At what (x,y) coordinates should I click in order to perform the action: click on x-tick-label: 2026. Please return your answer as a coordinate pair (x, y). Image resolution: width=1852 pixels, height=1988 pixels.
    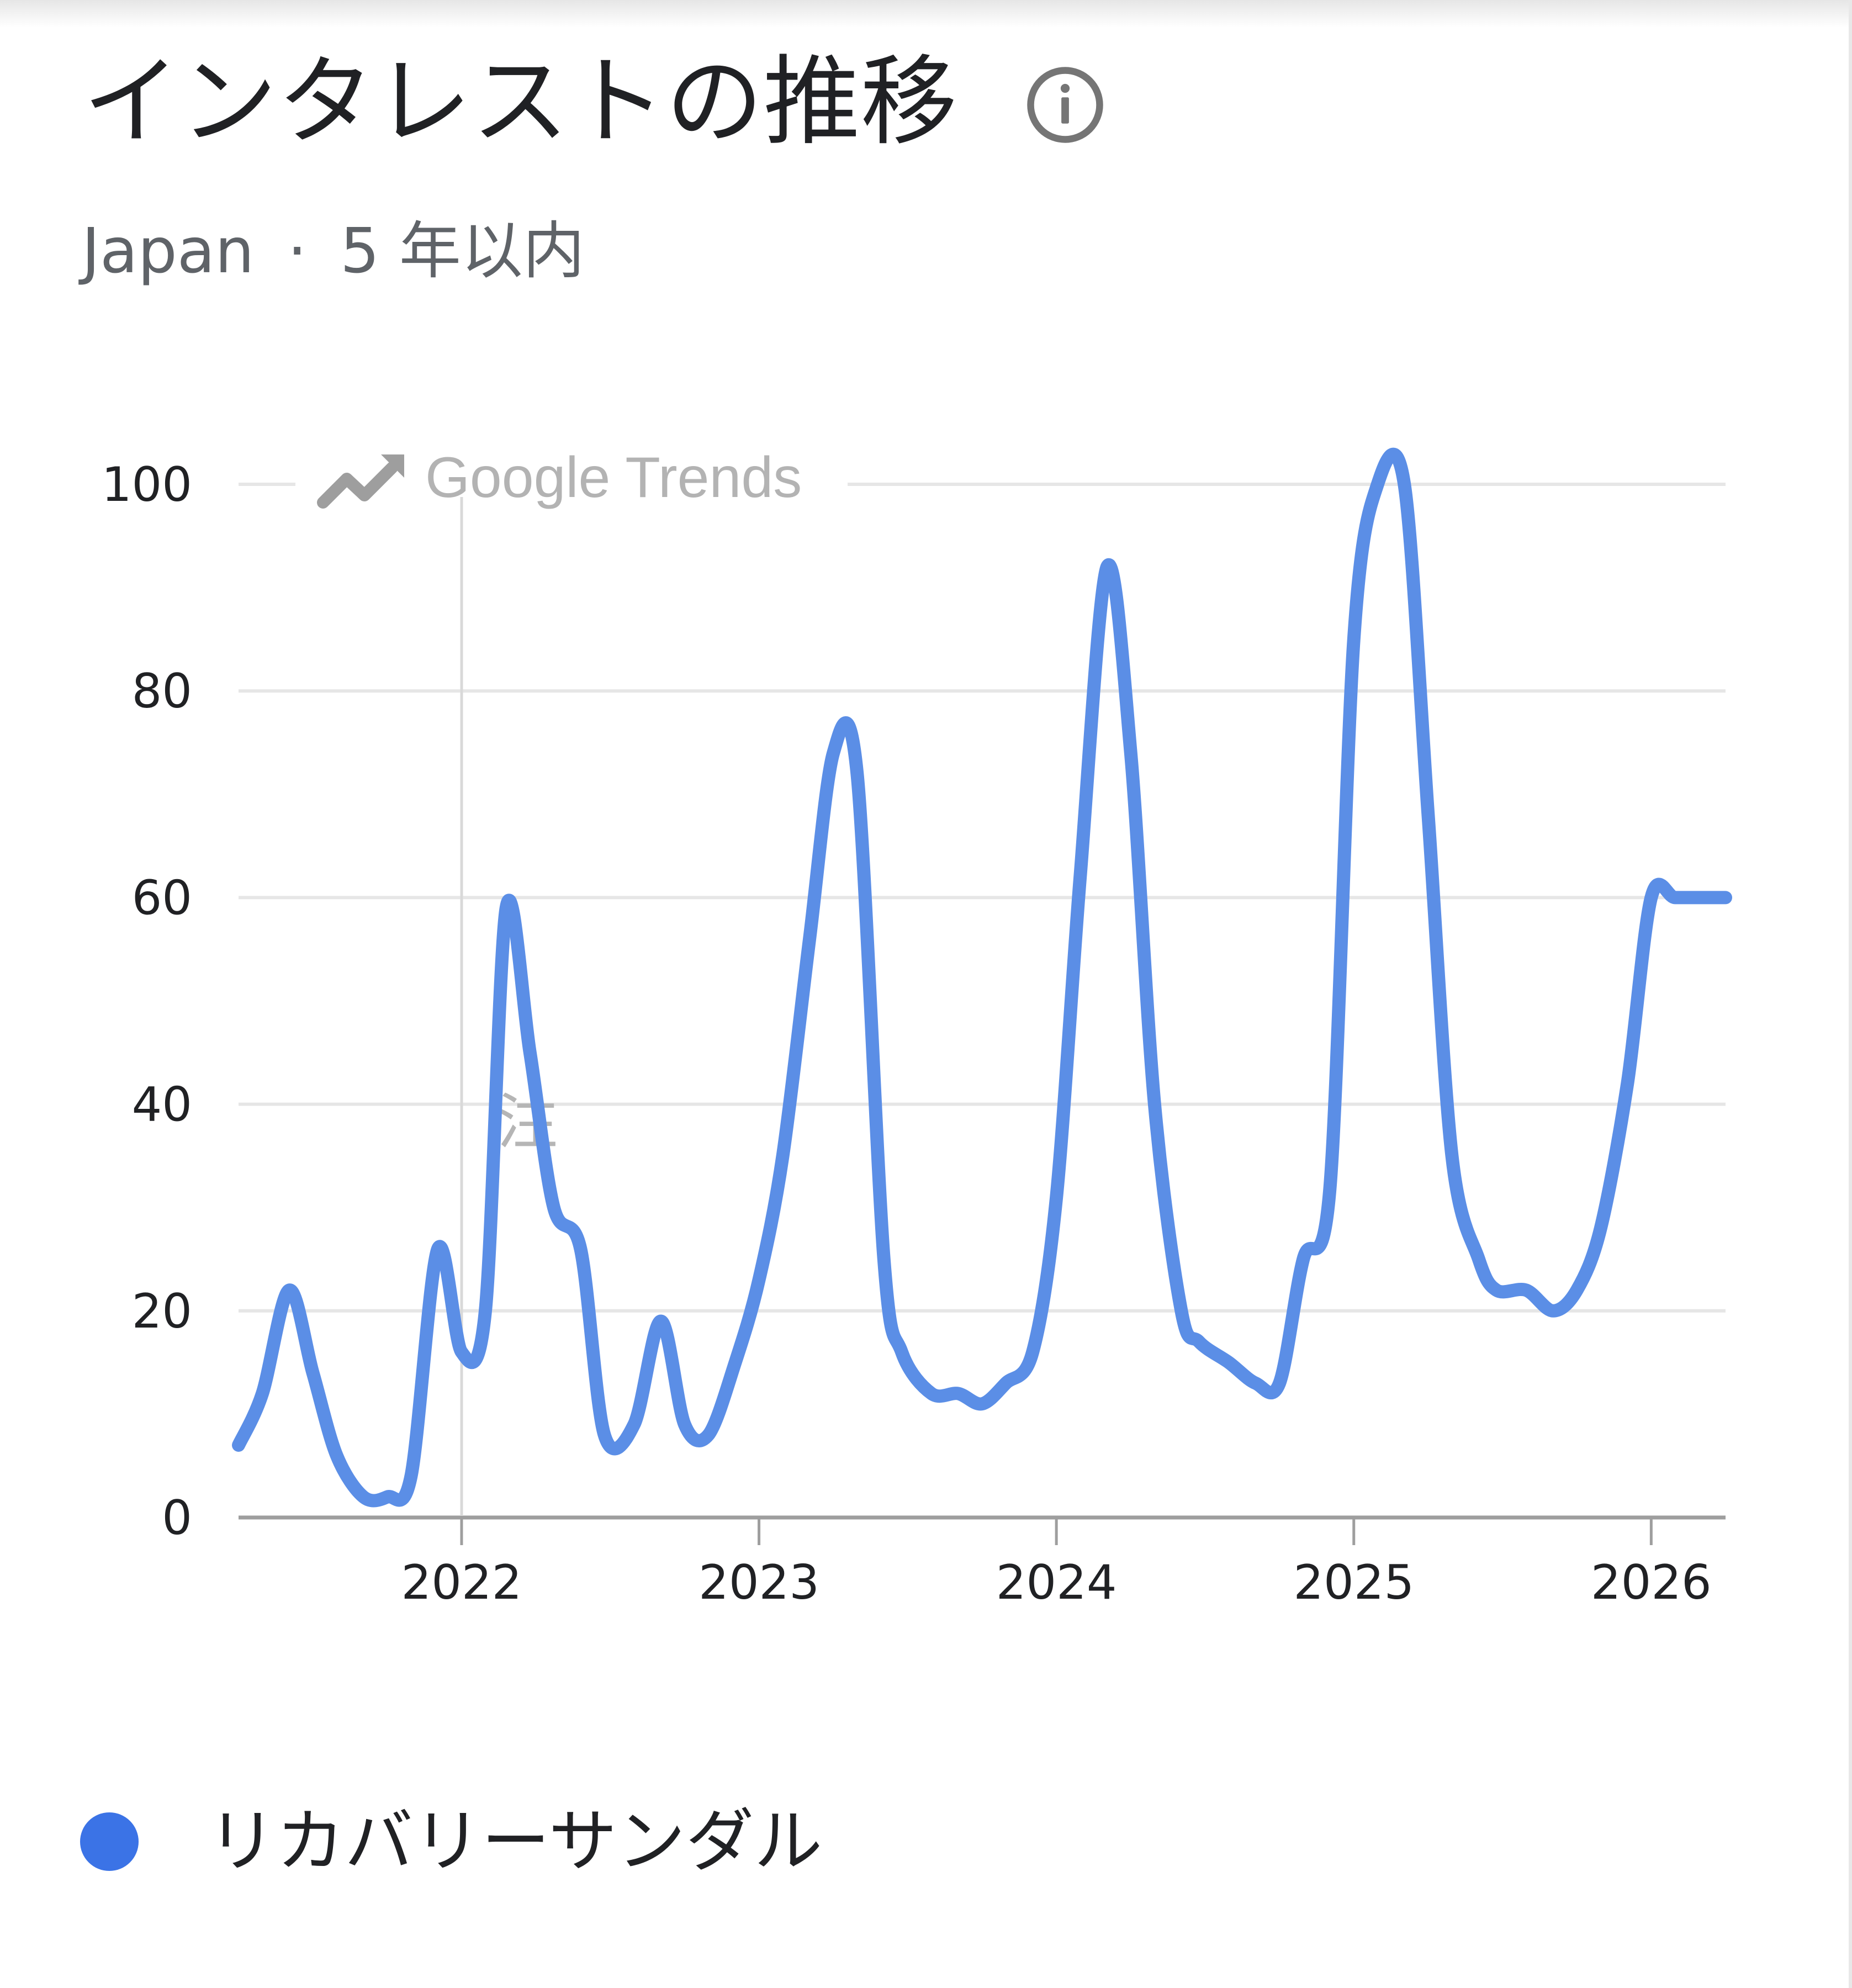
    Looking at the image, I should click on (1651, 1582).